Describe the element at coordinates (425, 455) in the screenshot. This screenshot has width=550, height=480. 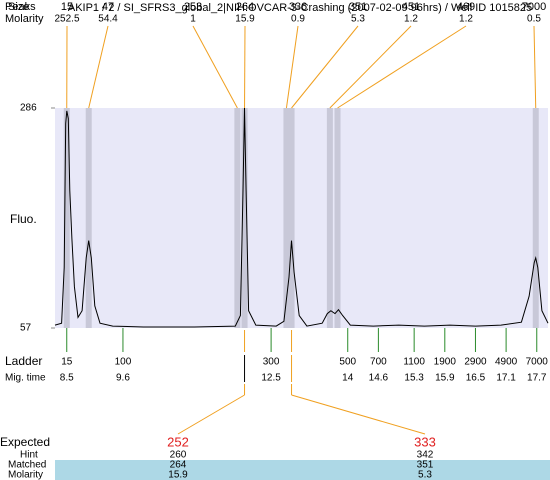
I see `hint-value: 342` at that location.